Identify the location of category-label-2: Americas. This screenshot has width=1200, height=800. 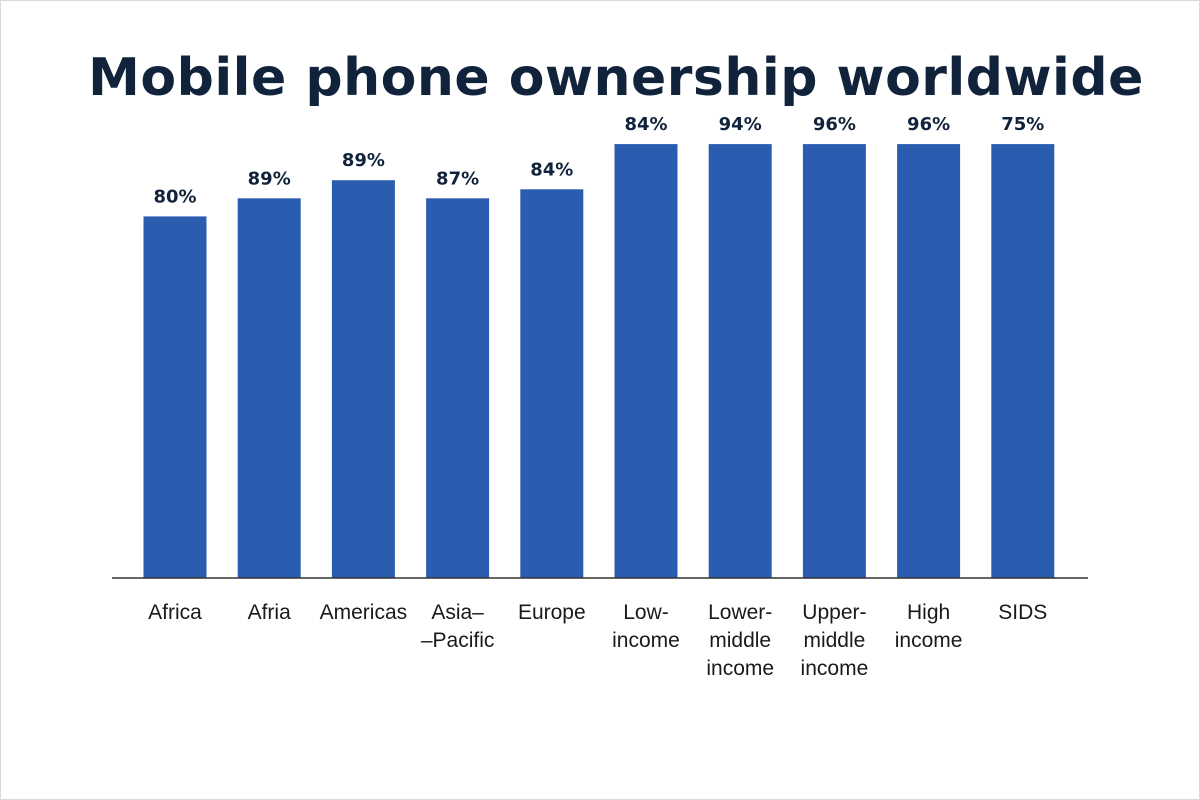
(364, 612).